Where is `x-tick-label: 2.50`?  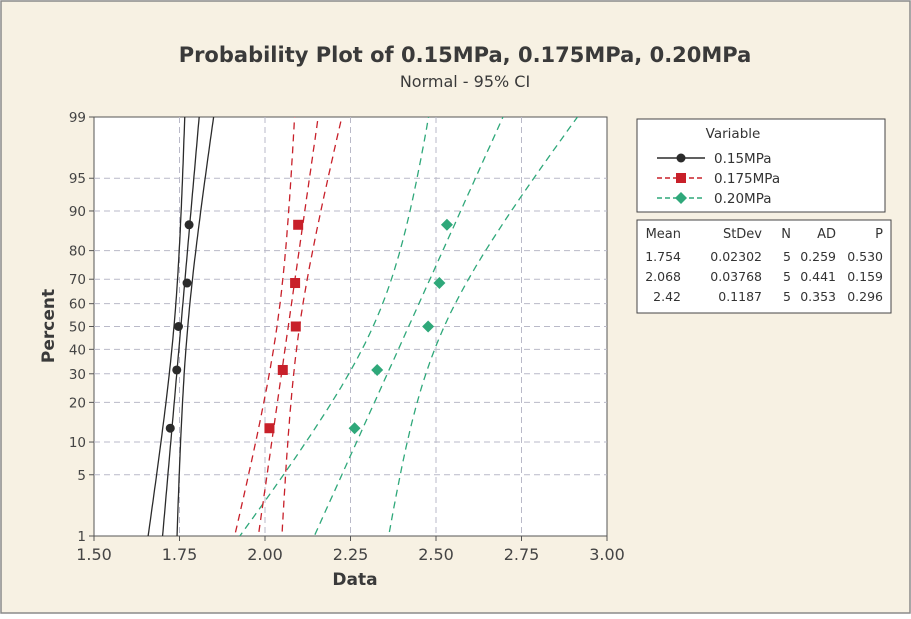 x-tick-label: 2.50 is located at coordinates (436, 554).